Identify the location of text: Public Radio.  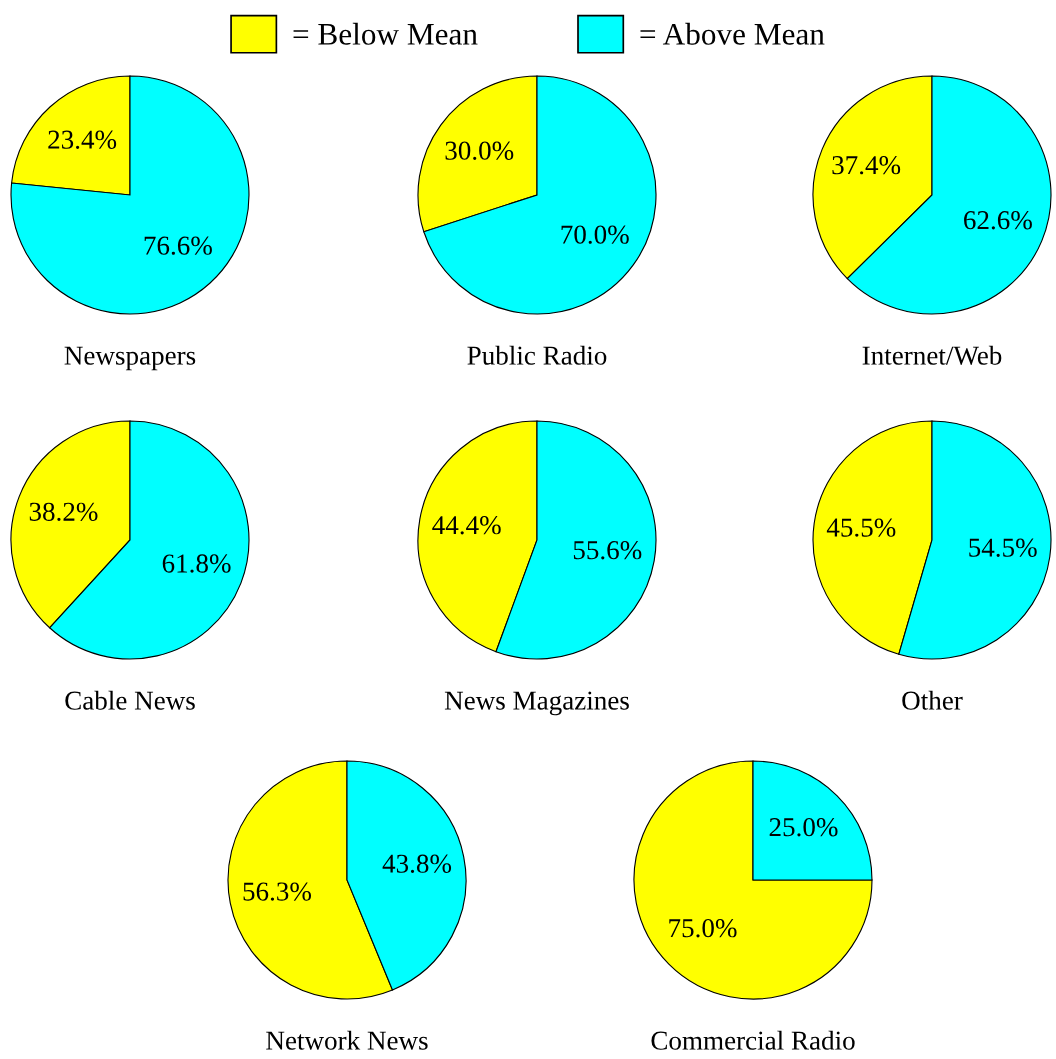
(537, 355).